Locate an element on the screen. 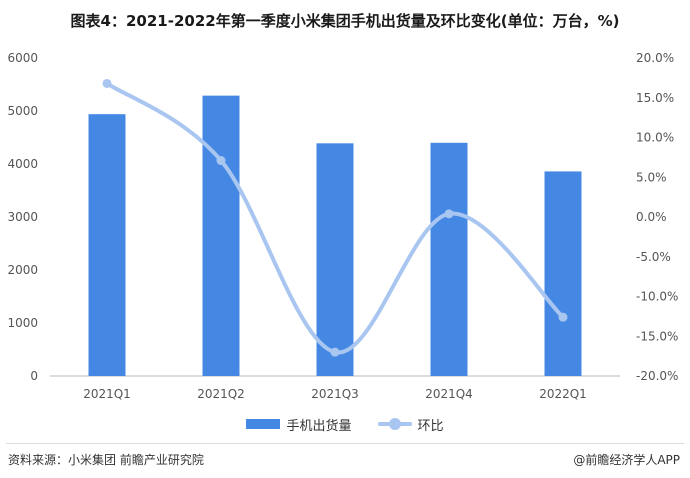 Image resolution: width=690 pixels, height=478 pixels. x-tick-label: 2022Q1 is located at coordinates (563, 394).